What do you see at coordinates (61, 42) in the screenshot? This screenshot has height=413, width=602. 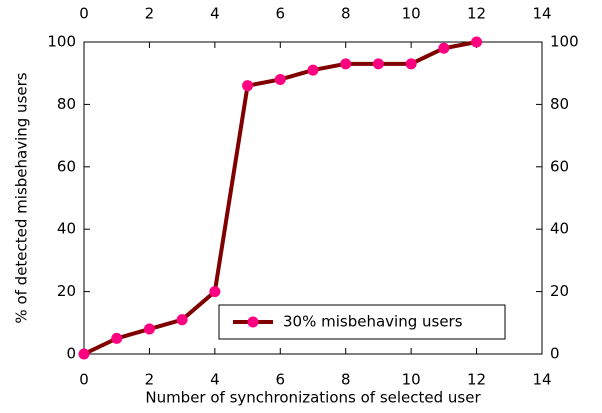 I see `y-tick-label: 100` at bounding box center [61, 42].